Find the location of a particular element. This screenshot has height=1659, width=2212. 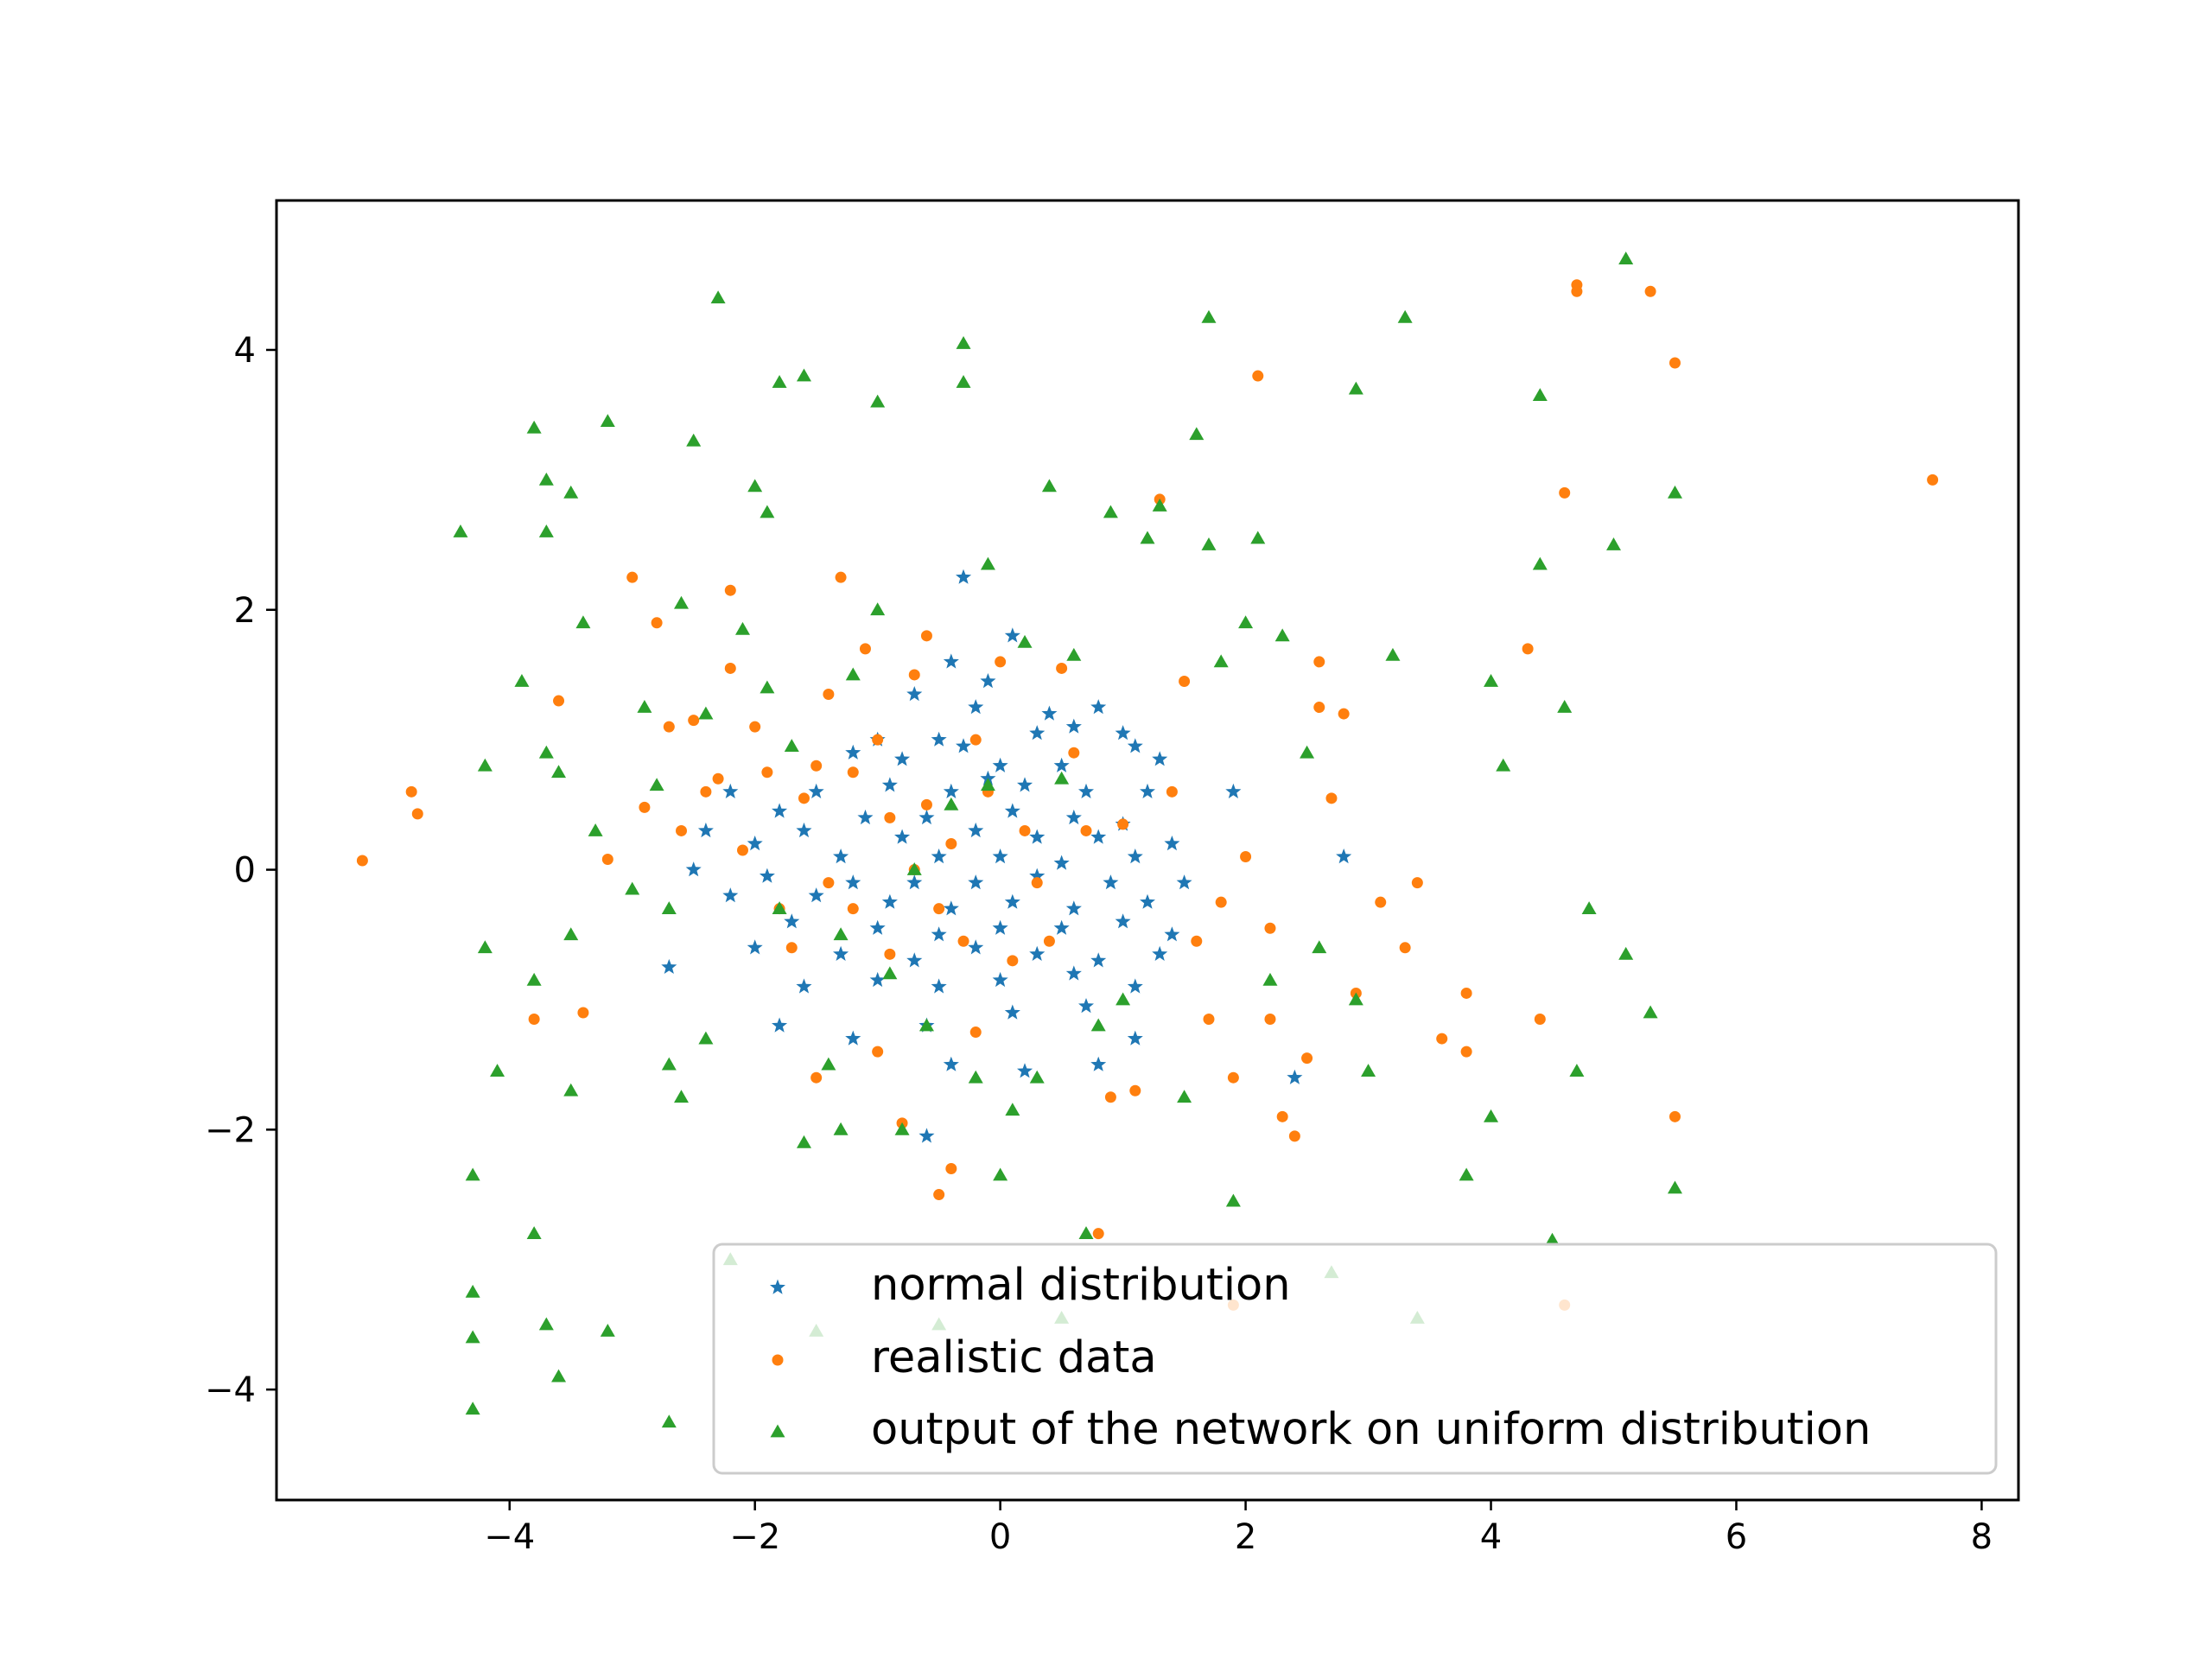

legend-marker-normal is located at coordinates (777, 1286).